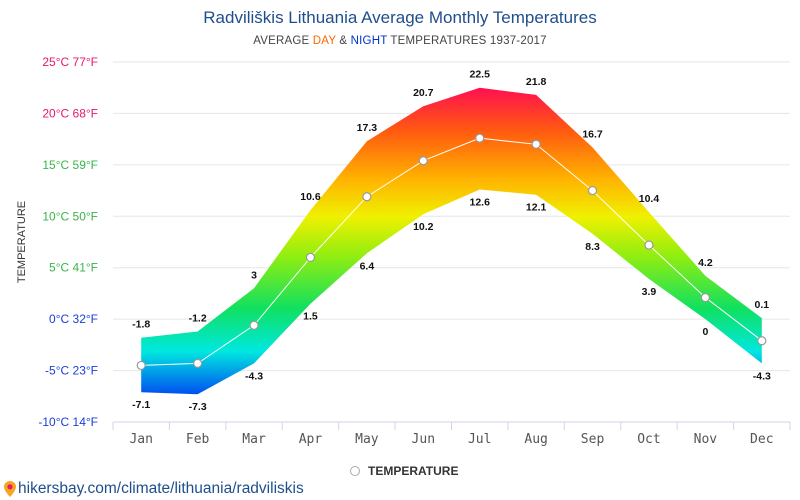  What do you see at coordinates (451, 434) in the screenshot?
I see `x-axis: Jan Feb Mar Apr May Jun Jul Aug Sep Oct Nov Dec` at bounding box center [451, 434].